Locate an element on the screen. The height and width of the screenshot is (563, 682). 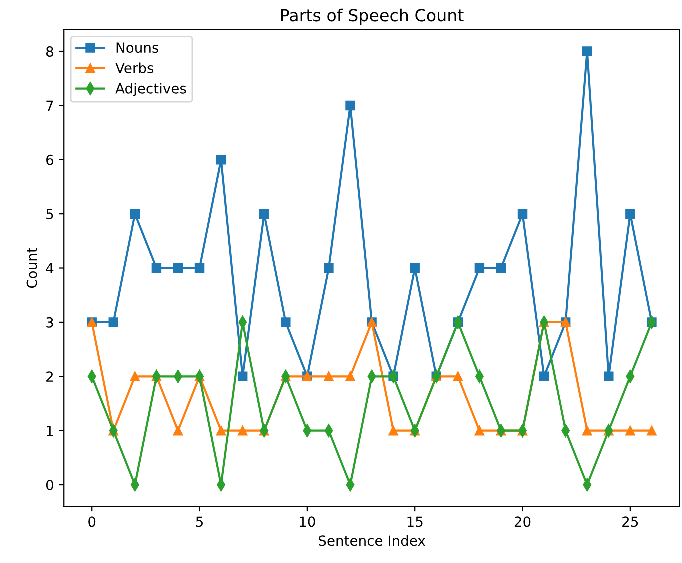
legend-label: Verbs is located at coordinates (135, 68).